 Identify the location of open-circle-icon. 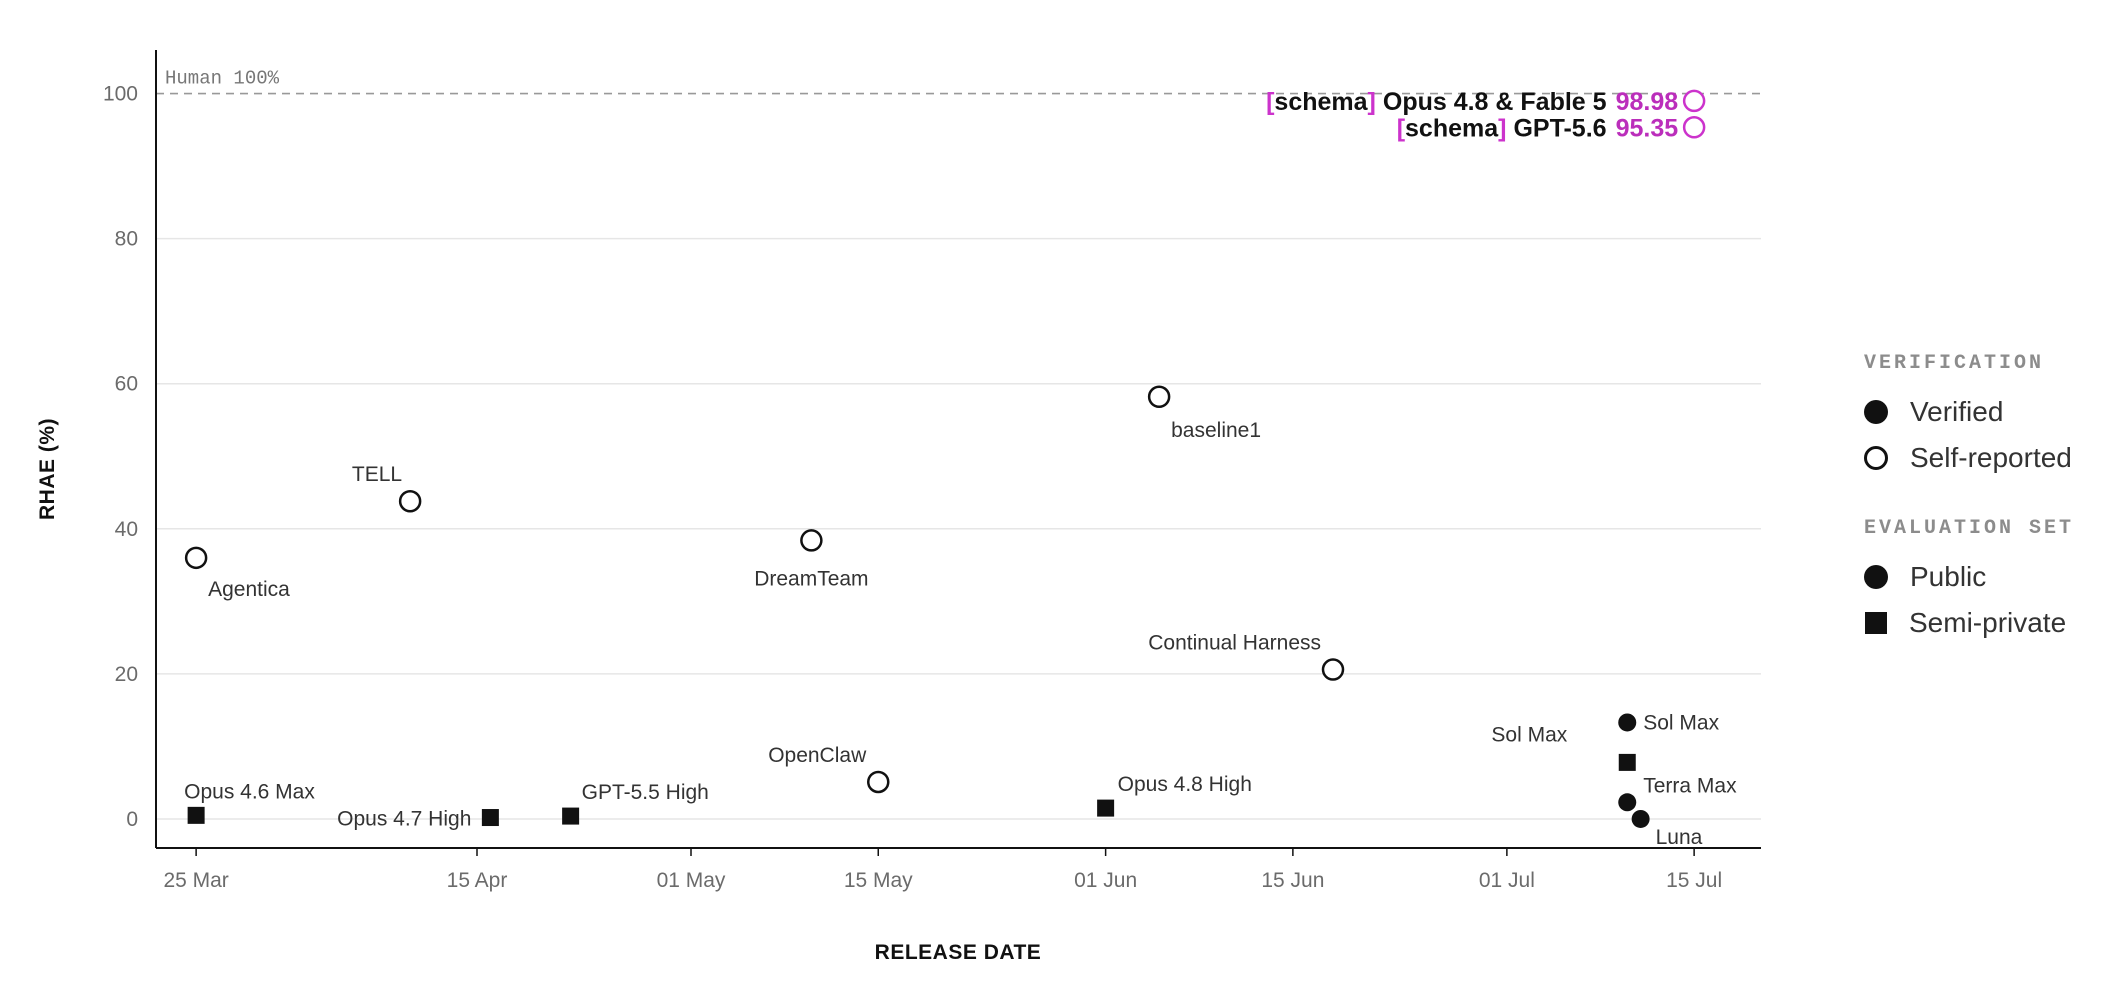
(1876, 458).